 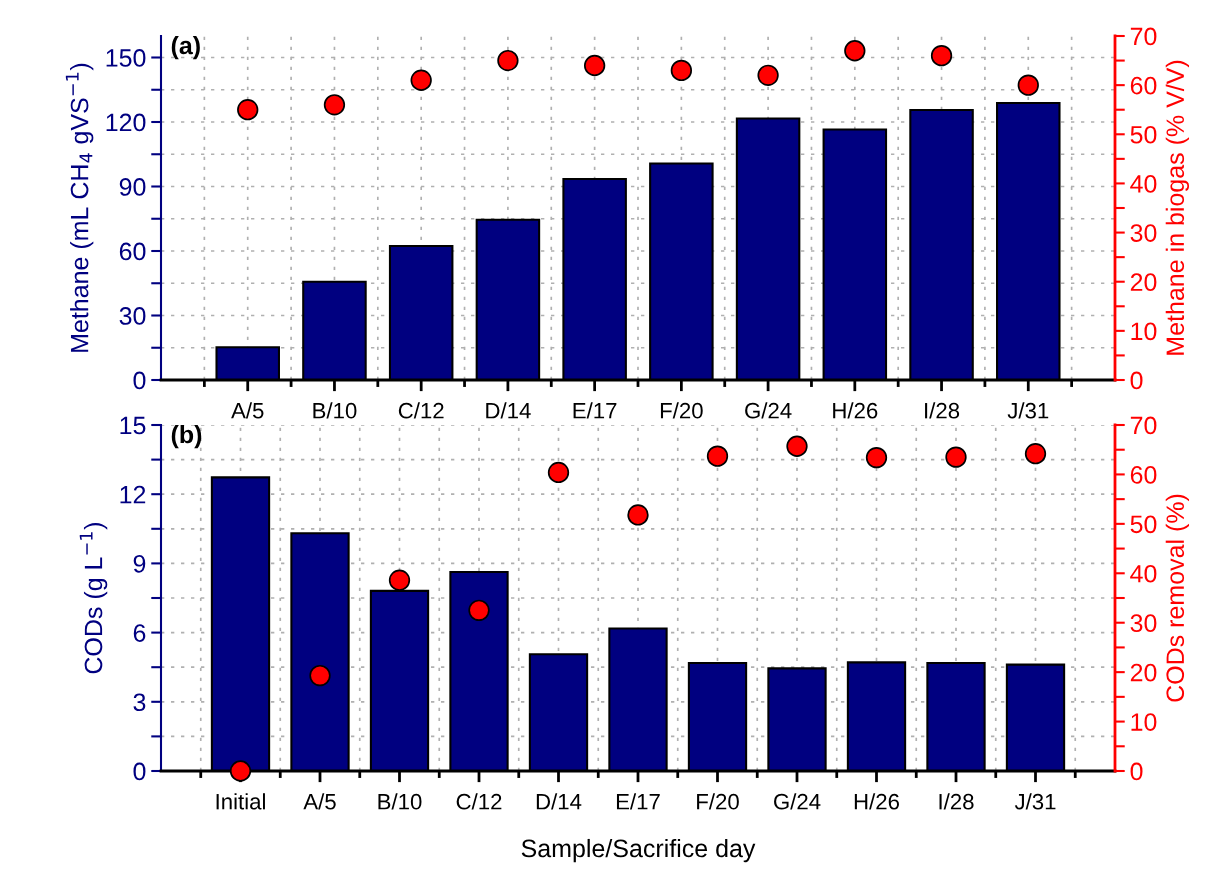 I want to click on chart-title: (b), so click(x=186, y=437).